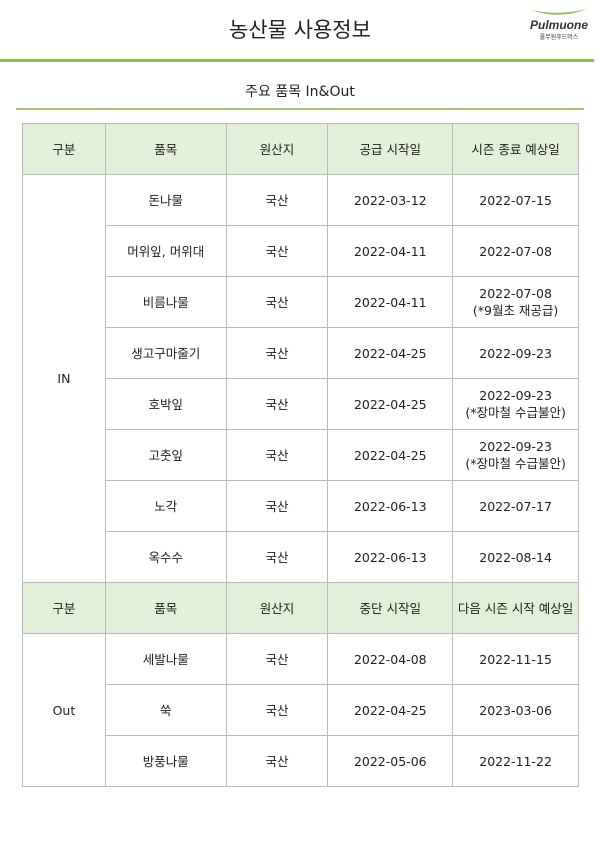 The width and height of the screenshot is (600, 849). I want to click on table-row: 호박잎 국산 2022-04-25 2022-09-23 (*장마철 수급불안), so click(301, 404).